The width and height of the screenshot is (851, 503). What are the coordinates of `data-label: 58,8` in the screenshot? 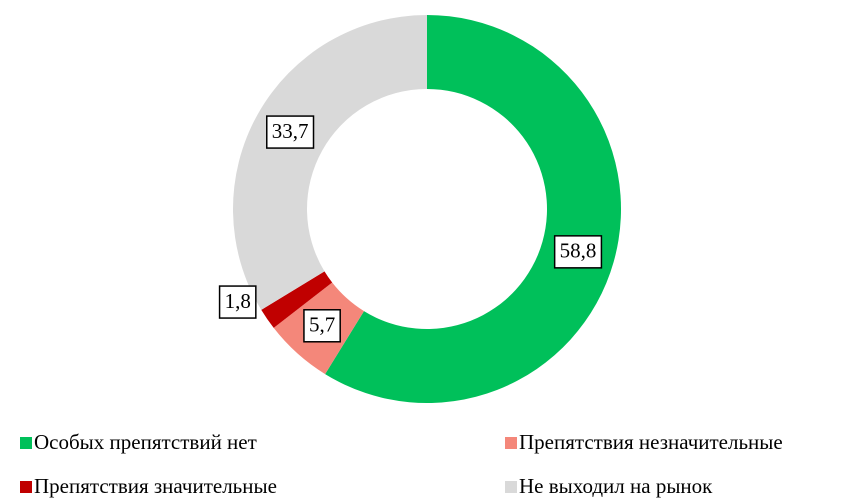 It's located at (578, 251).